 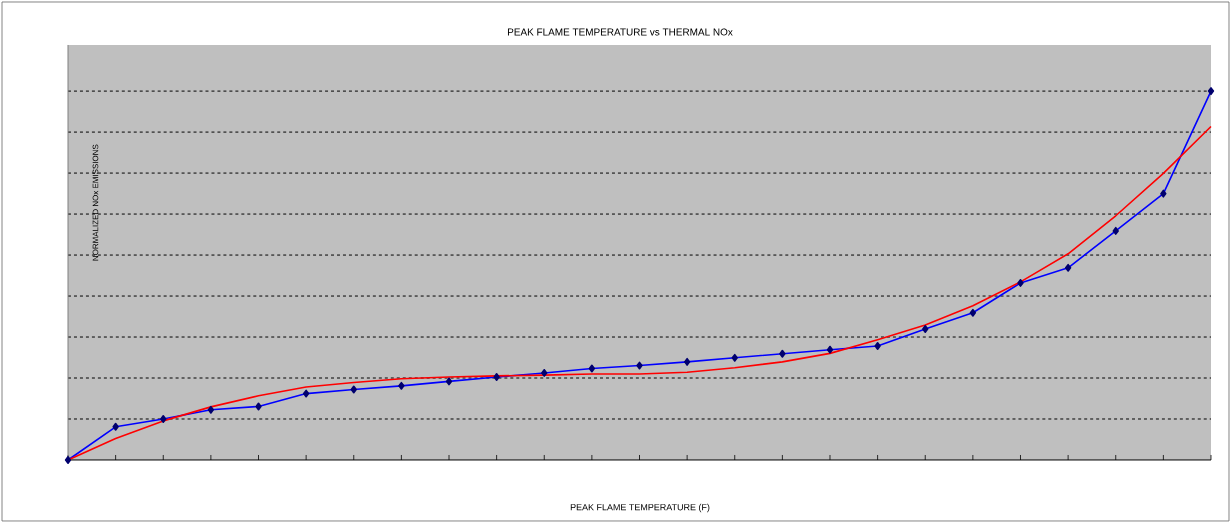 I want to click on x-axis-title: PEAK FLAME TEMPERATURE (F), so click(x=640, y=508).